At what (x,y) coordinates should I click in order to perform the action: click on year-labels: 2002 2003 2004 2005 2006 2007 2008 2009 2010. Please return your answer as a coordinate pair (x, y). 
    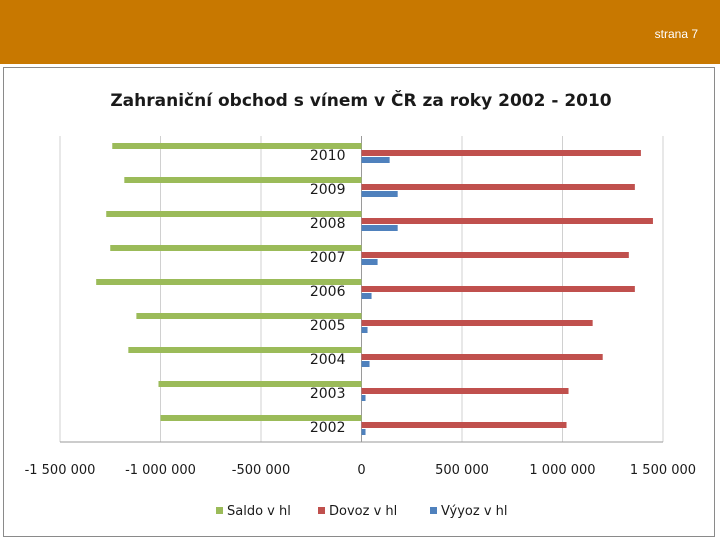
    Looking at the image, I should click on (328, 292).